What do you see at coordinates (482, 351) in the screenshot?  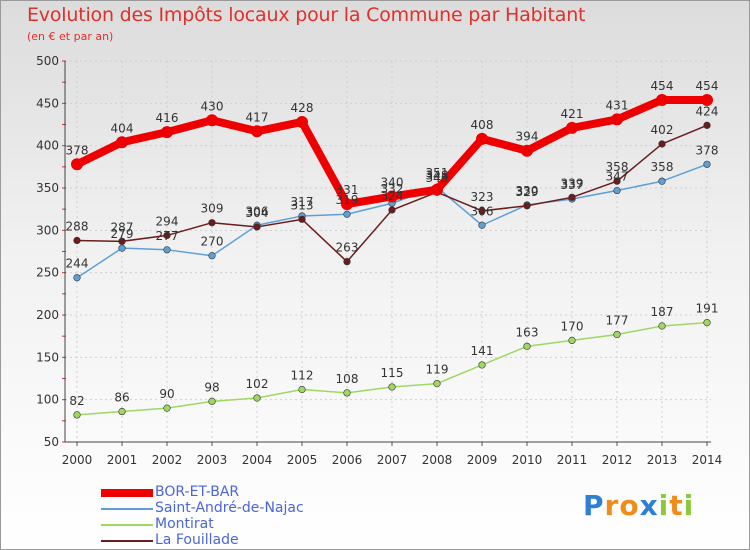 I see `data-label: 141` at bounding box center [482, 351].